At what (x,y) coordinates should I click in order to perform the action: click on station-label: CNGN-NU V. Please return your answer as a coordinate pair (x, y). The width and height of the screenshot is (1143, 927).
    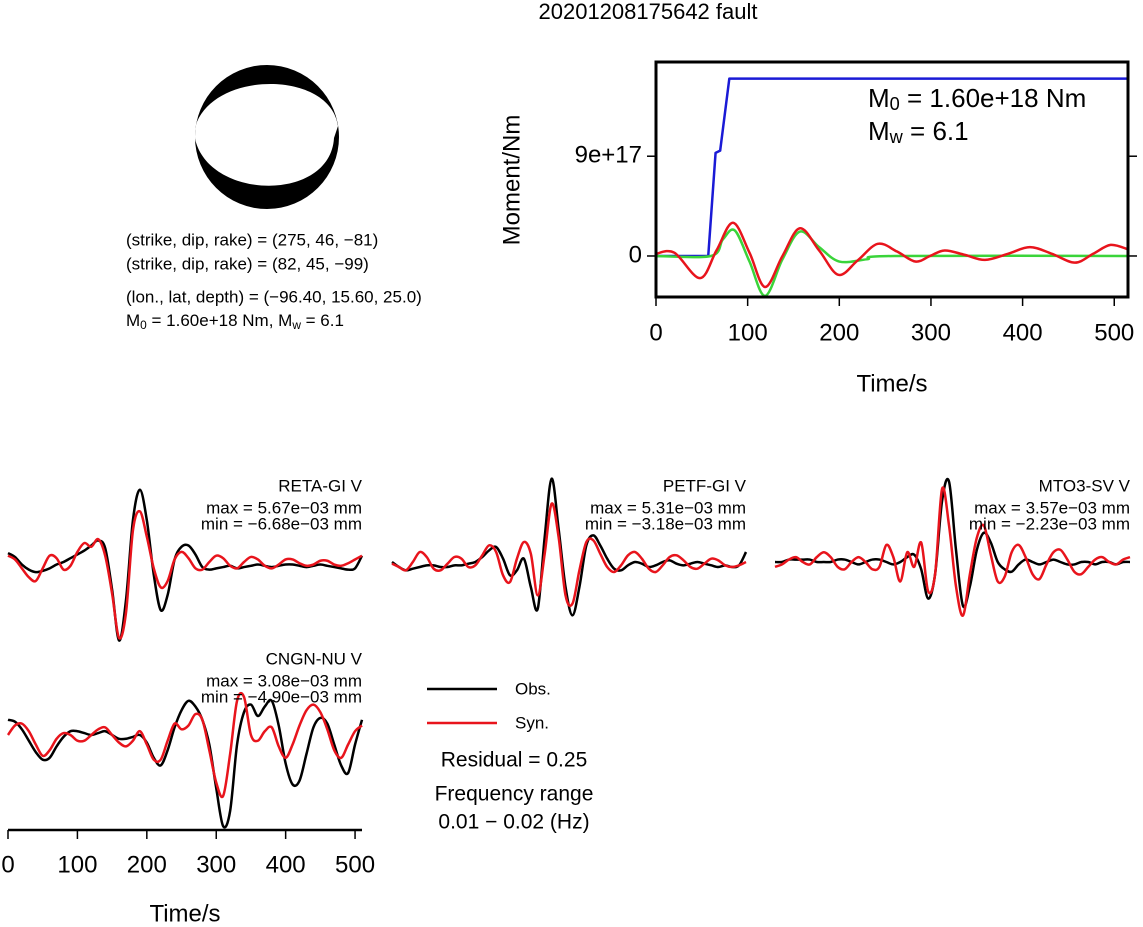
    Looking at the image, I should click on (314, 658).